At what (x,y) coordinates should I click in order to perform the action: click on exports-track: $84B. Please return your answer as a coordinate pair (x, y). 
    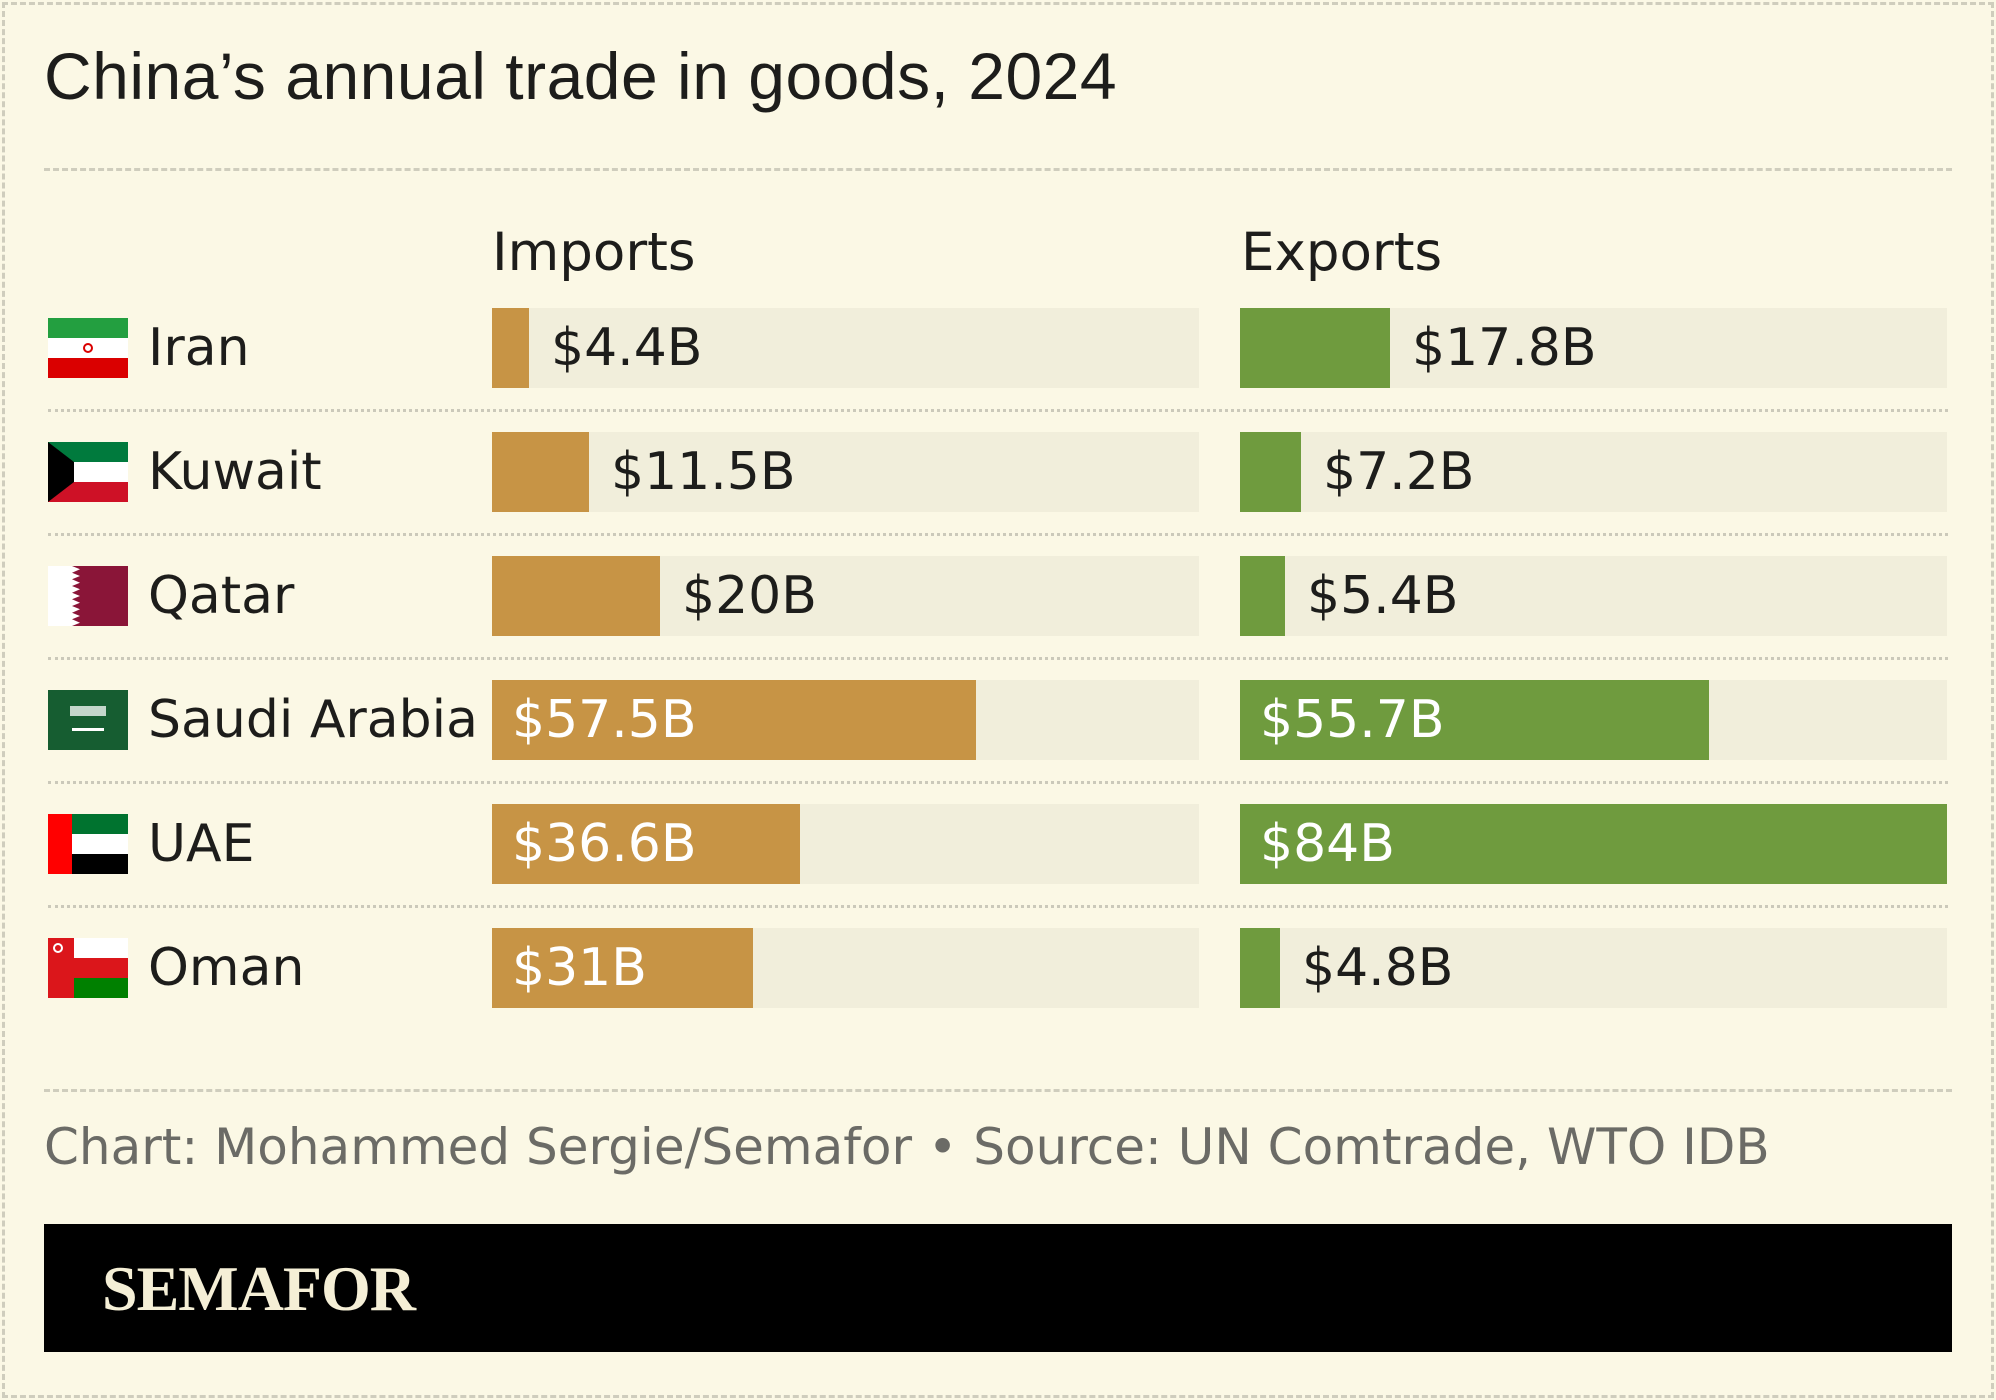
    Looking at the image, I should click on (1593, 844).